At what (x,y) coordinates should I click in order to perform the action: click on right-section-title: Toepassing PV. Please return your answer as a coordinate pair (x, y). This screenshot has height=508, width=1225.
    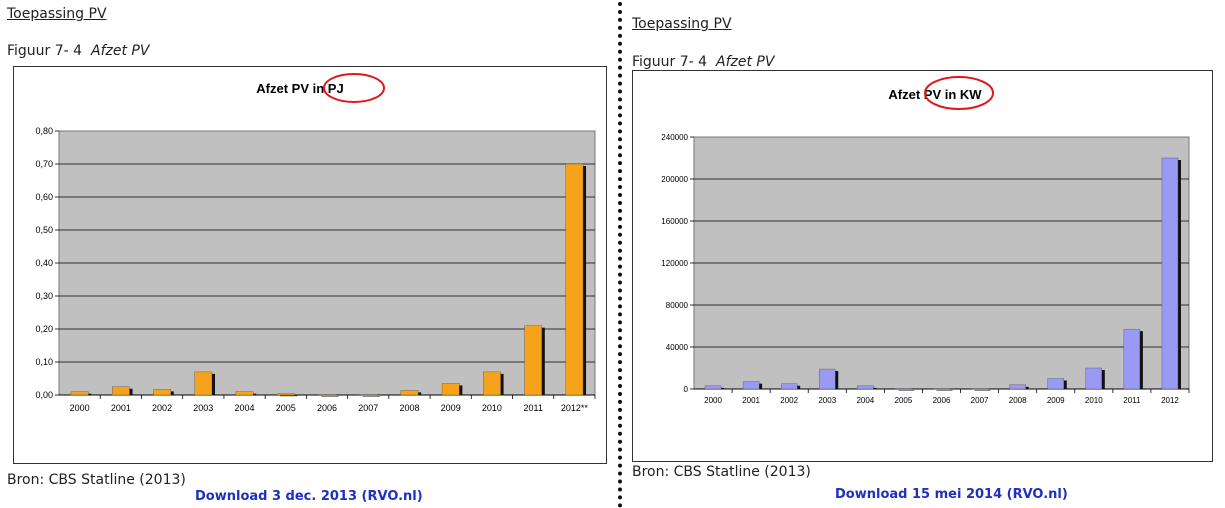
    Looking at the image, I should click on (682, 24).